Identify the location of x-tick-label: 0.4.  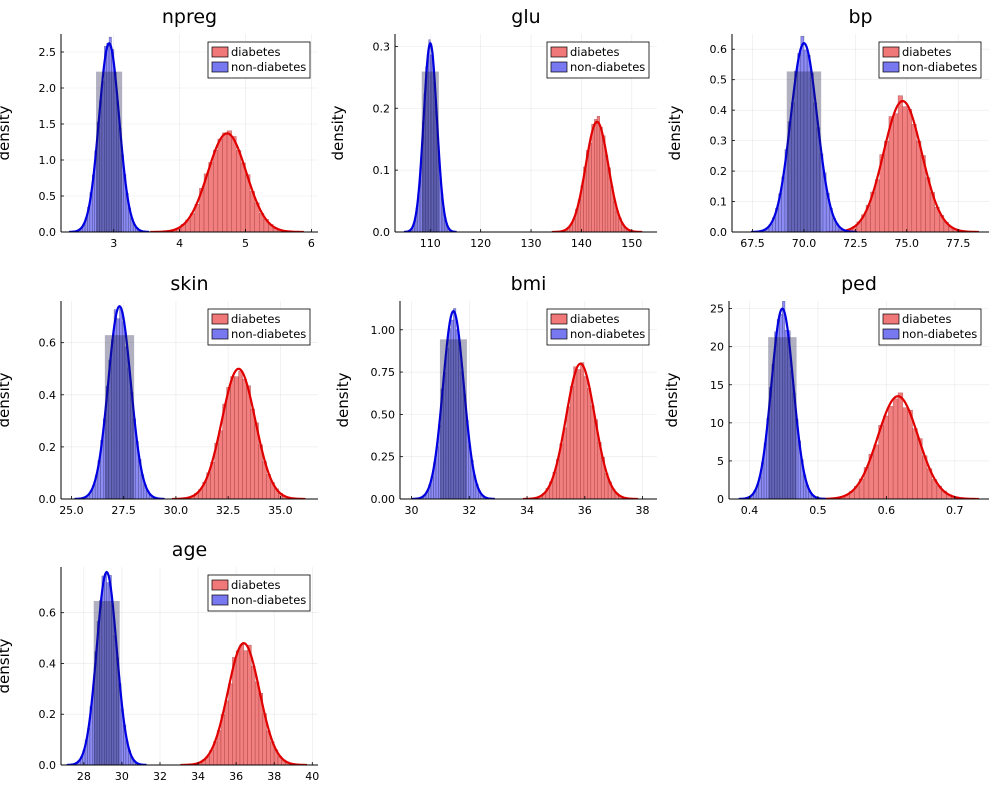
(750, 510).